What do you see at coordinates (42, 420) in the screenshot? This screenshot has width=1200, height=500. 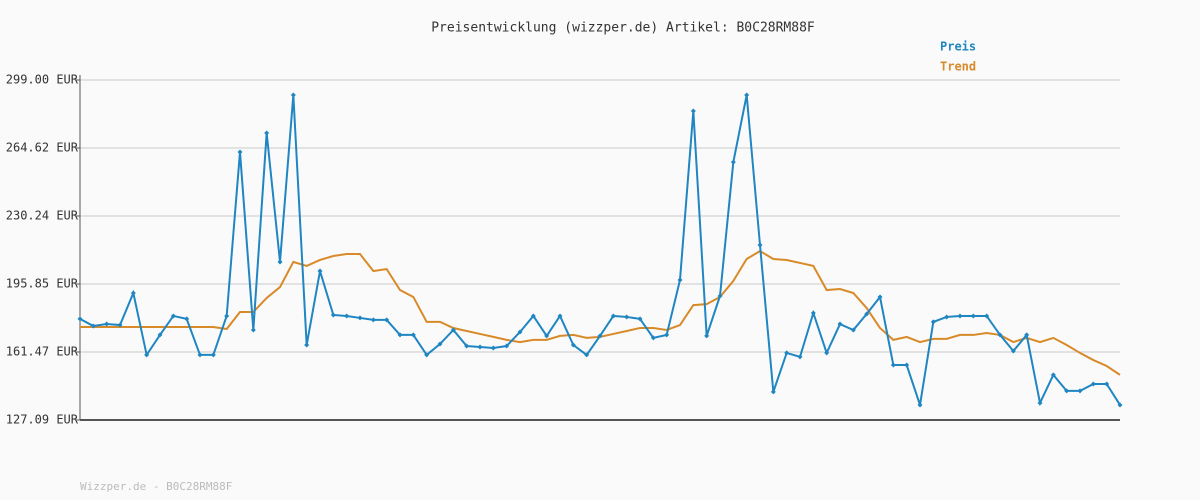 I see `y-tick-label: 127.09 EUR` at bounding box center [42, 420].